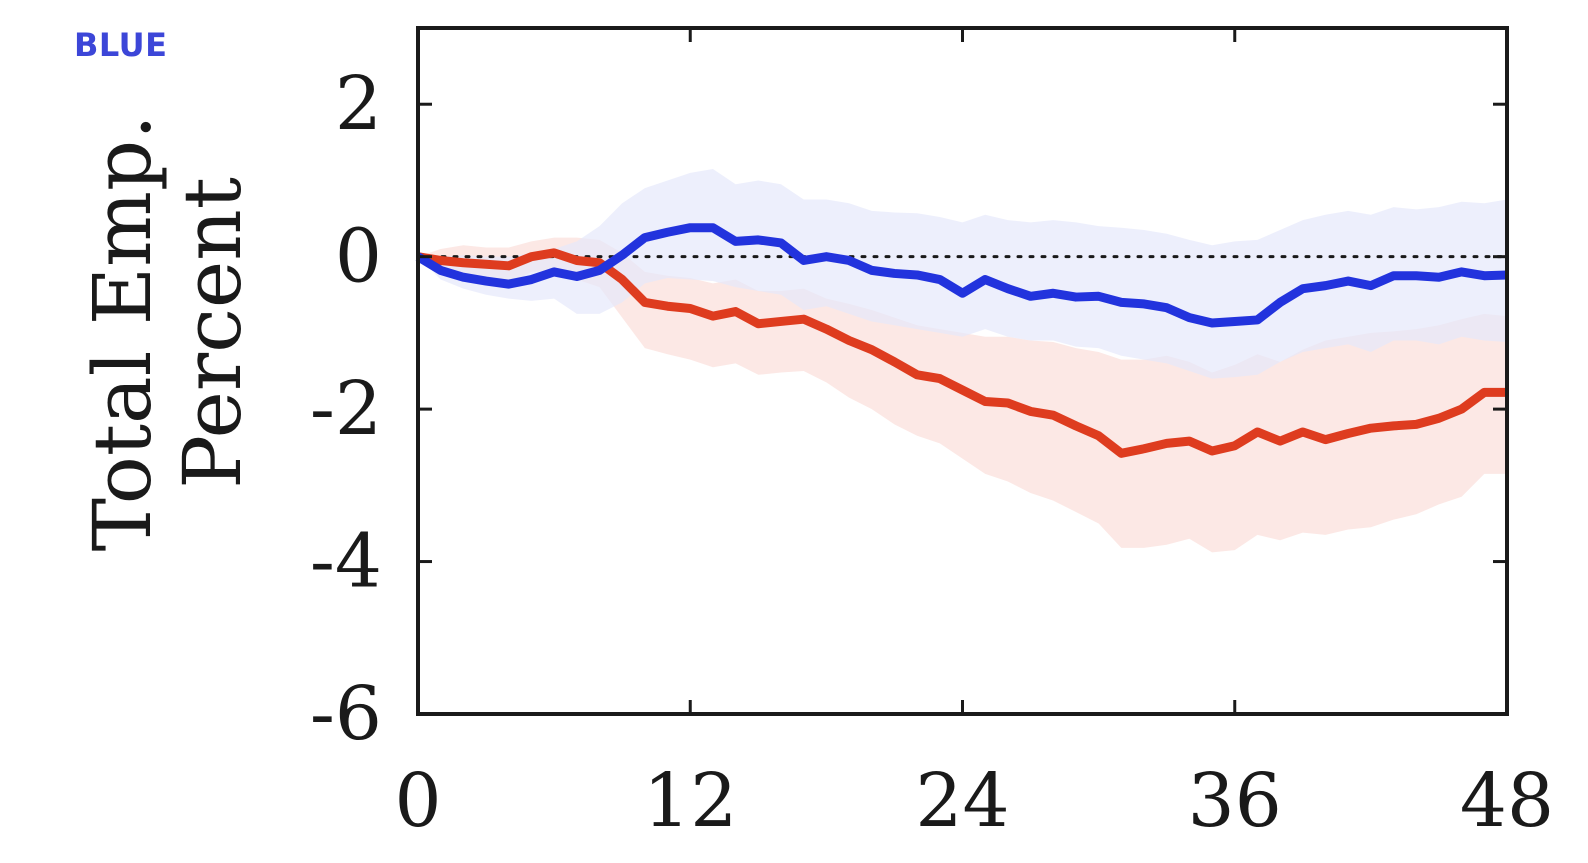 This screenshot has width=1588, height=863. Describe the element at coordinates (690, 801) in the screenshot. I see `x-tick-label: 12` at that location.